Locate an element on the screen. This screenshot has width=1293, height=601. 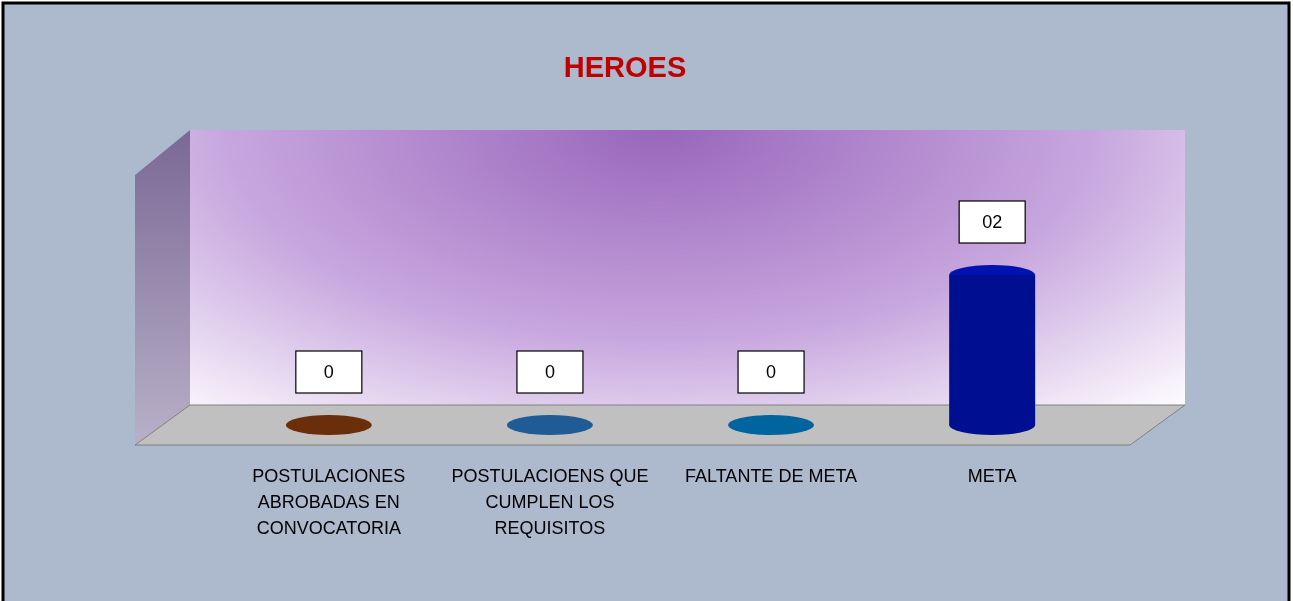
x-tick-label: POSTULACIOENS QUE CUMPLEN LOS REQUISITOS is located at coordinates (550, 502).